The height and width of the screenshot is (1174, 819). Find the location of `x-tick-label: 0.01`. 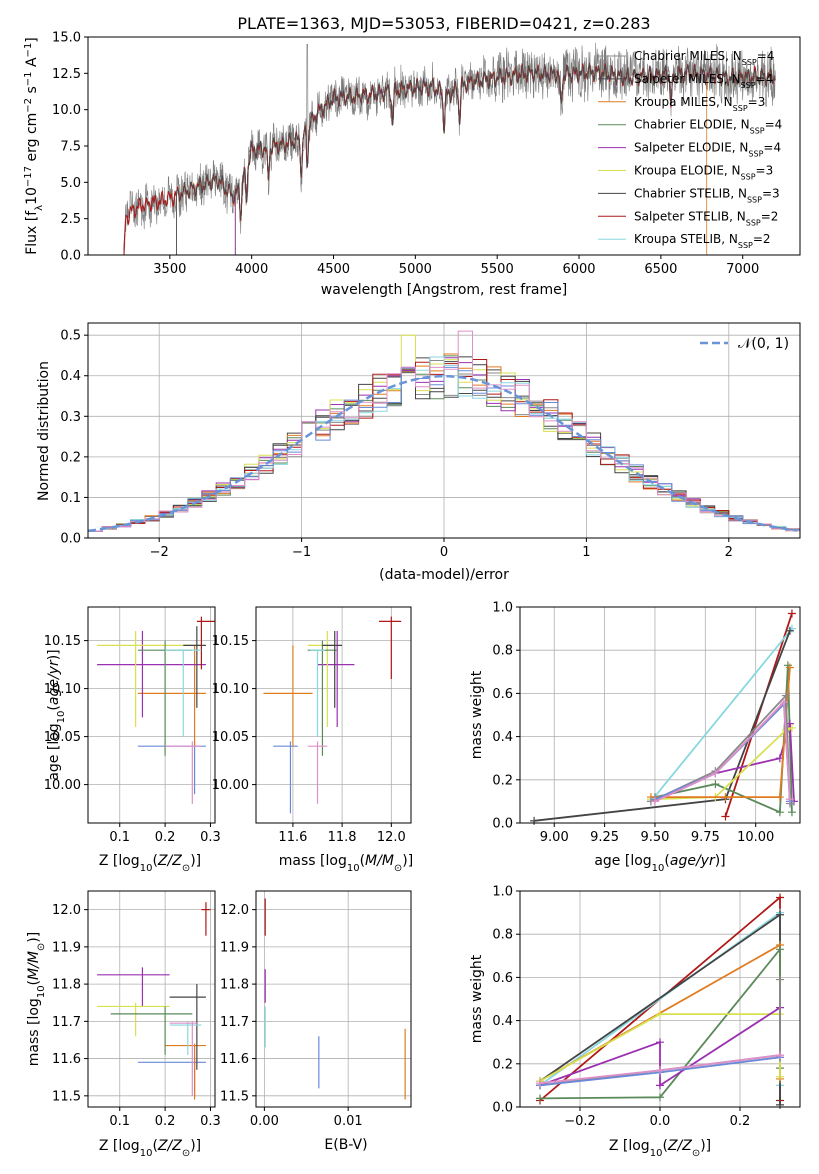

x-tick-label: 0.01 is located at coordinates (348, 1121).